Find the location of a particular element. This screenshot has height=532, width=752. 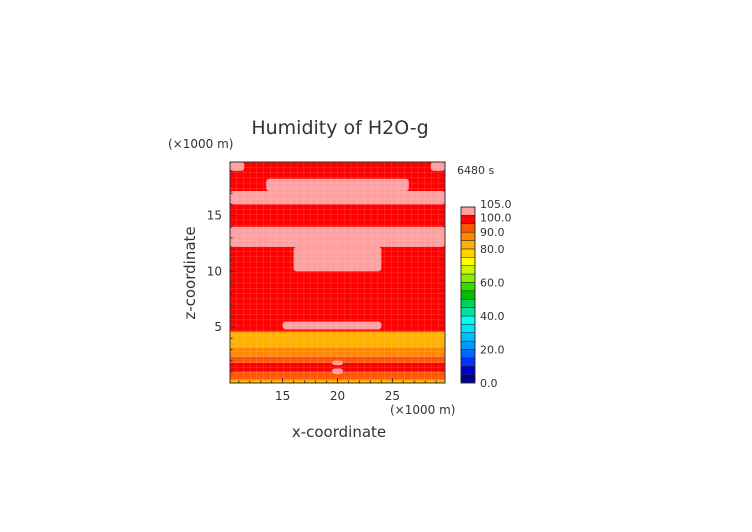

y-tick-label: 5 is located at coordinates (218, 327).